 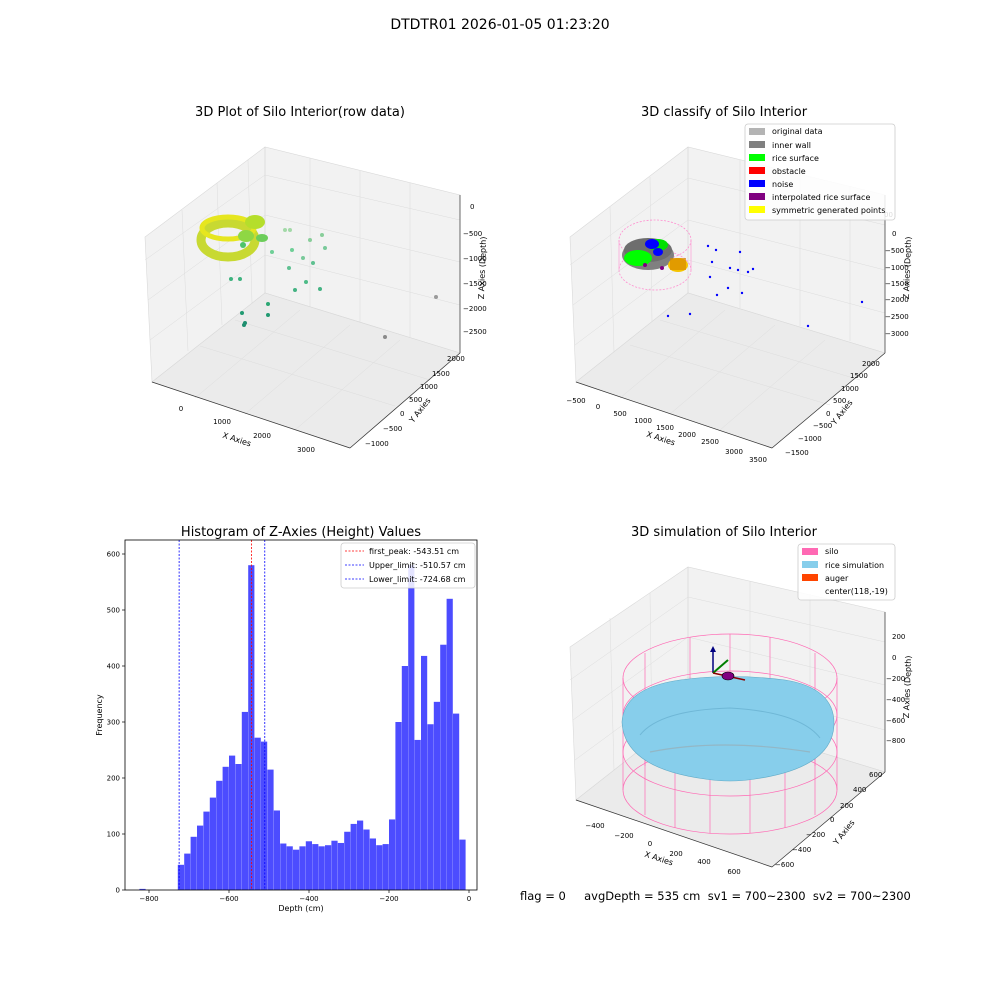 What do you see at coordinates (482, 267) in the screenshot?
I see `raw-z-label: Z Axies (Depth)` at bounding box center [482, 267].